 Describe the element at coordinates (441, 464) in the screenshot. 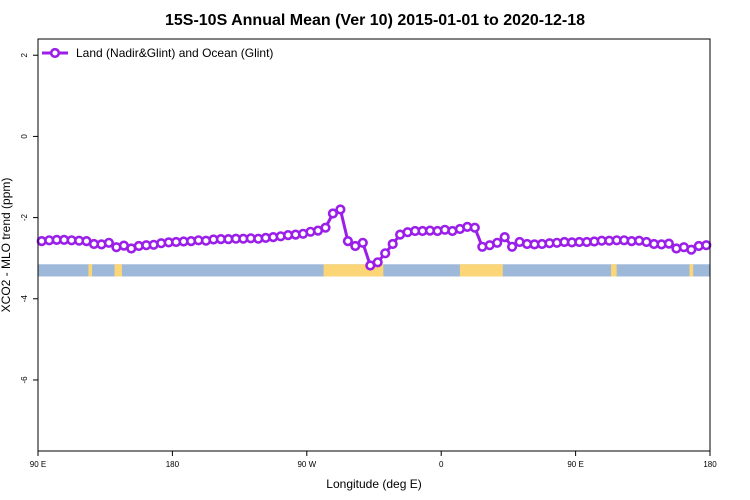

I see `x-tick-label-3: 0` at that location.